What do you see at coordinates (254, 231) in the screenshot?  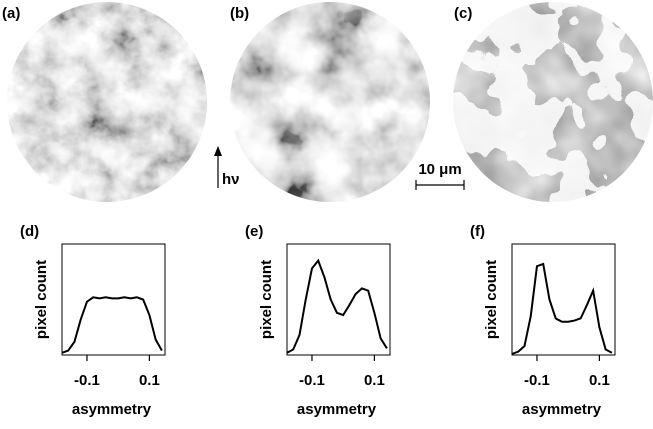 I see `panel-label: (e)` at bounding box center [254, 231].